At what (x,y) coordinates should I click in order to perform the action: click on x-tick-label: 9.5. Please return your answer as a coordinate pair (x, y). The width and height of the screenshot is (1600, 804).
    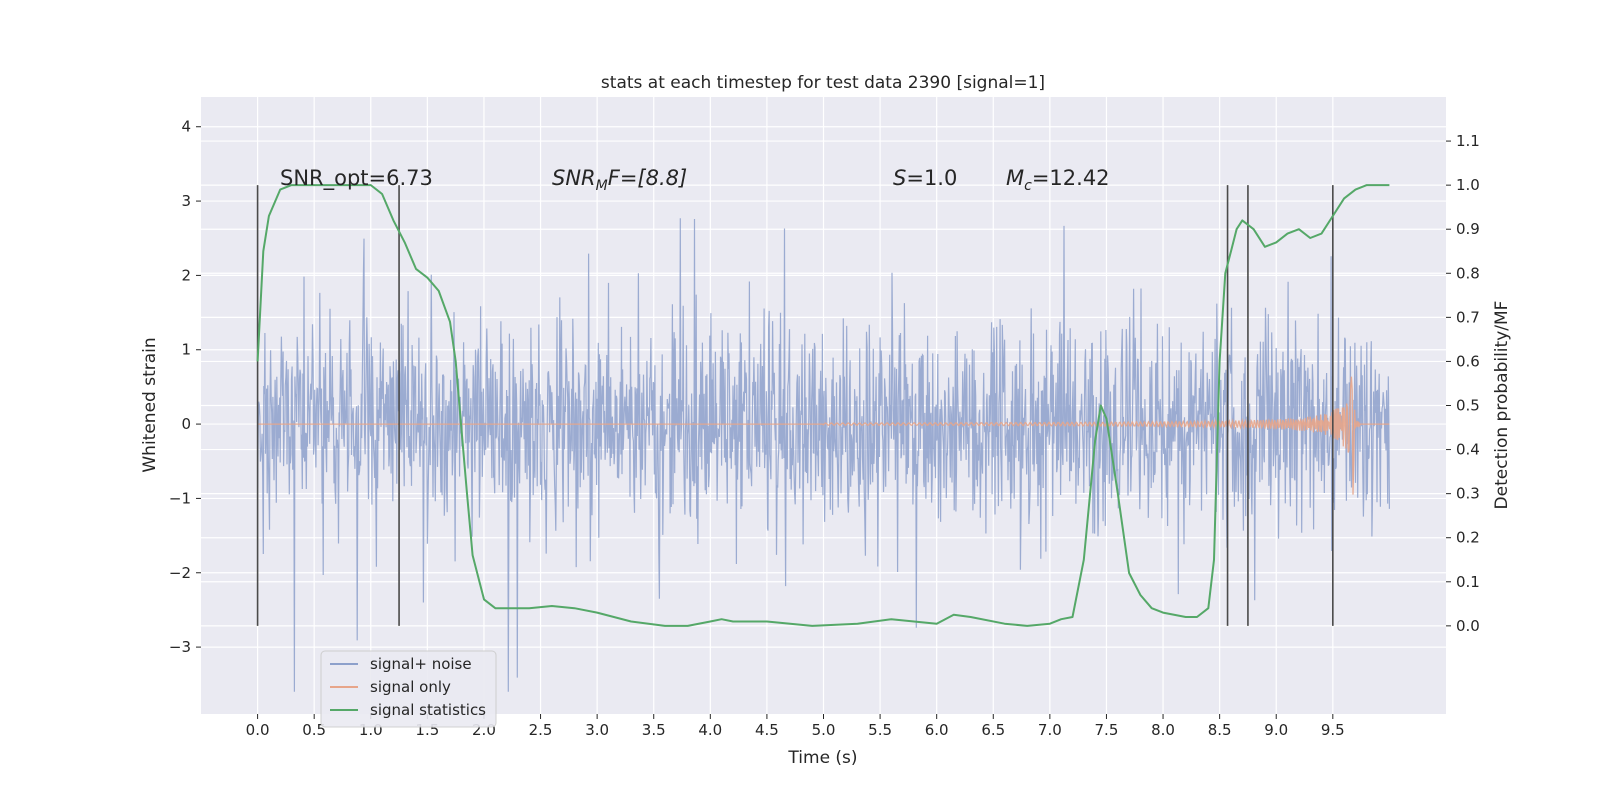
    Looking at the image, I should click on (1333, 730).